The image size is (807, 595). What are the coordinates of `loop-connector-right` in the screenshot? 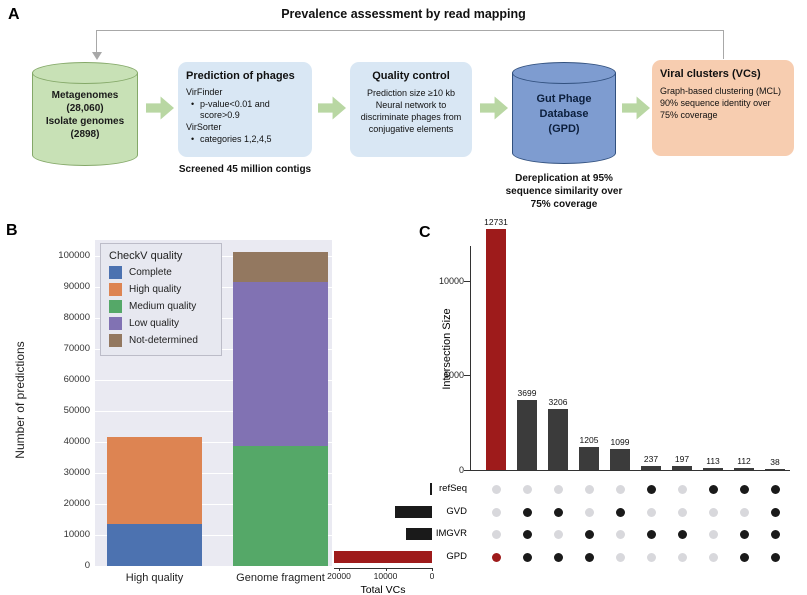 It's located at (723, 44).